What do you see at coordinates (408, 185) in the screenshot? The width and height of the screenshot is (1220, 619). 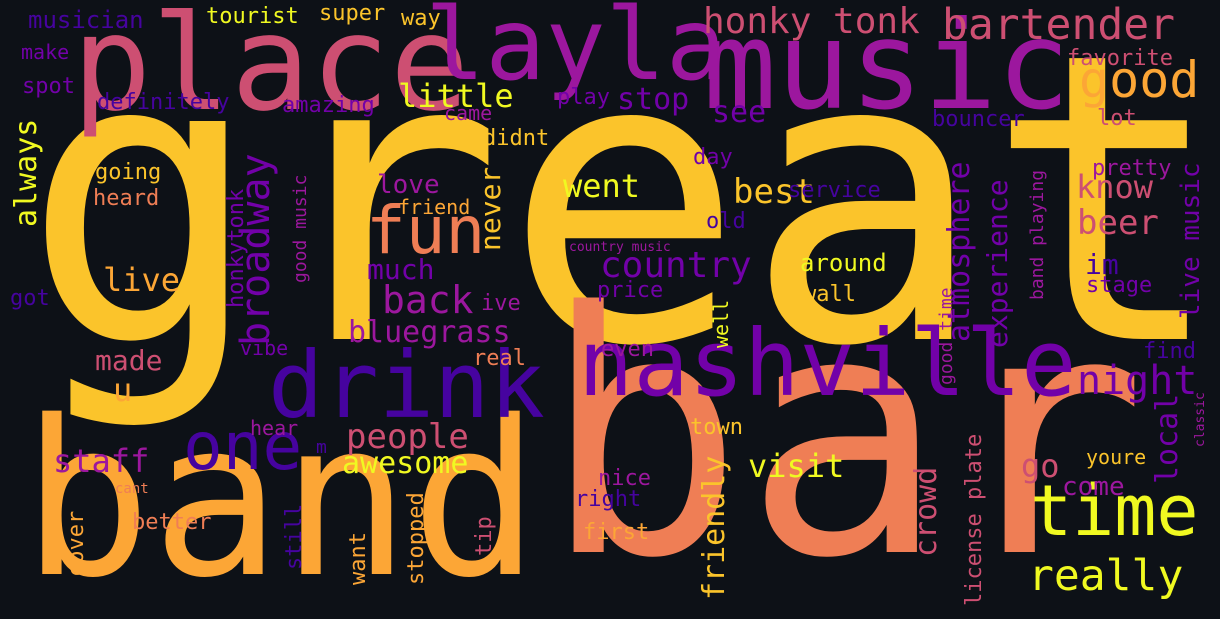 I see `word-love: love` at bounding box center [408, 185].